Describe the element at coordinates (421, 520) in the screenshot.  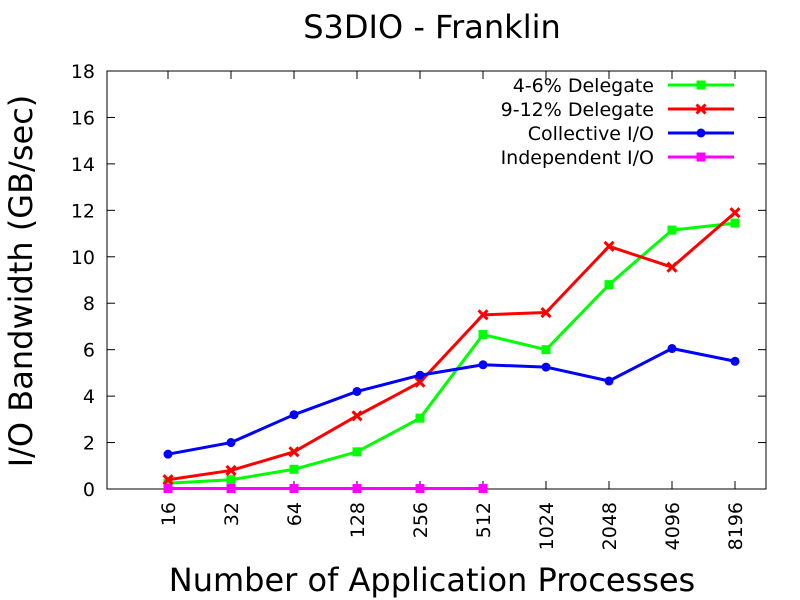
I see `x-tick-label: 256` at that location.